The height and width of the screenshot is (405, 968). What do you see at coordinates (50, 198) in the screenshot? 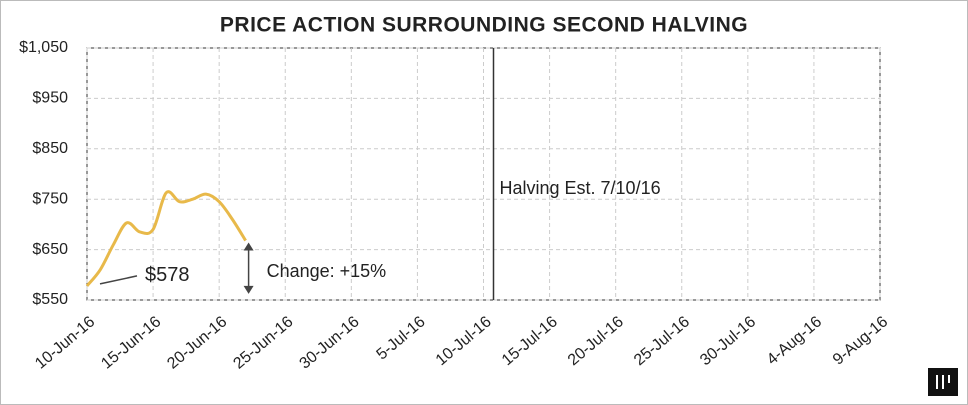
I see `y-tick-label: $750` at bounding box center [50, 198].